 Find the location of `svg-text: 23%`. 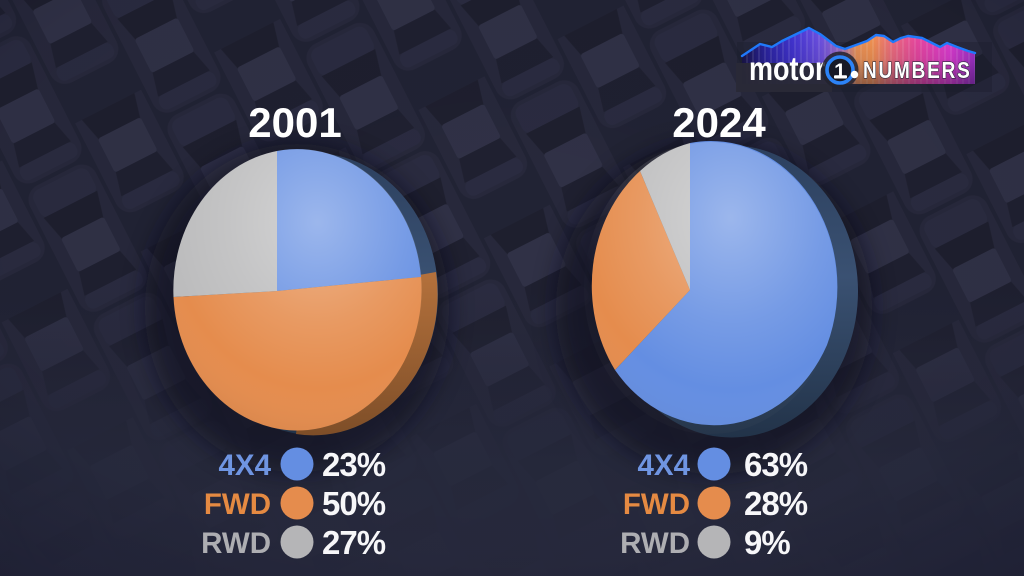

svg-text: 23% is located at coordinates (354, 464).